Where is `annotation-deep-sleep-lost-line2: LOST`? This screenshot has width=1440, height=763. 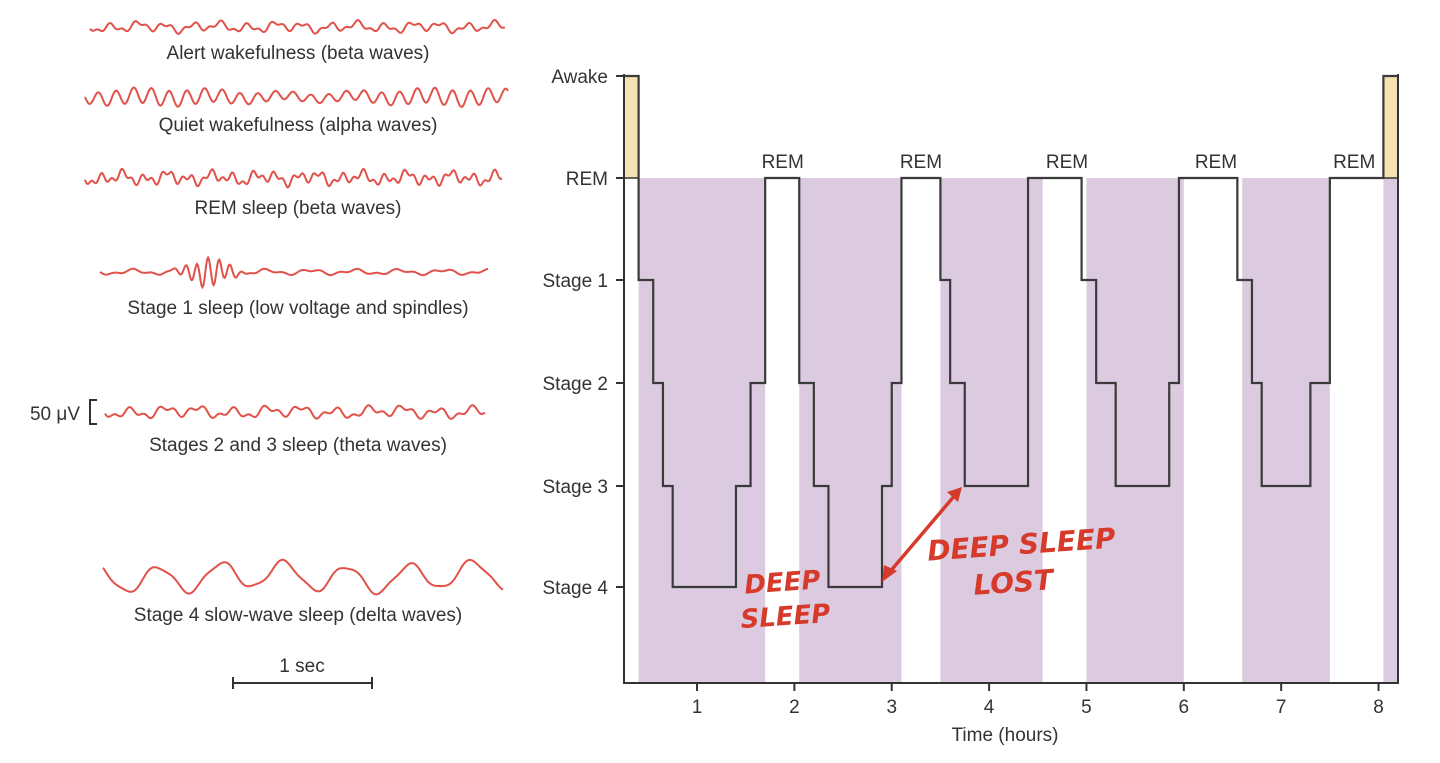
annotation-deep-sleep-lost-line2: LOST is located at coordinates (1014, 582).